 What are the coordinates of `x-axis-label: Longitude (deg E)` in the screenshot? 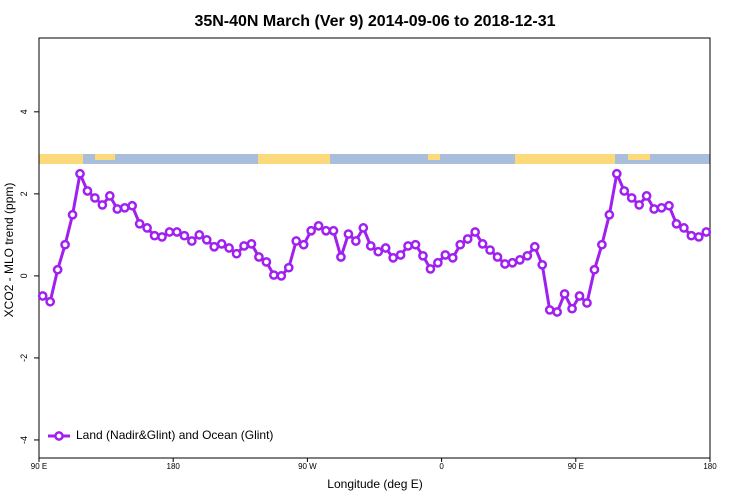 It's located at (374, 484).